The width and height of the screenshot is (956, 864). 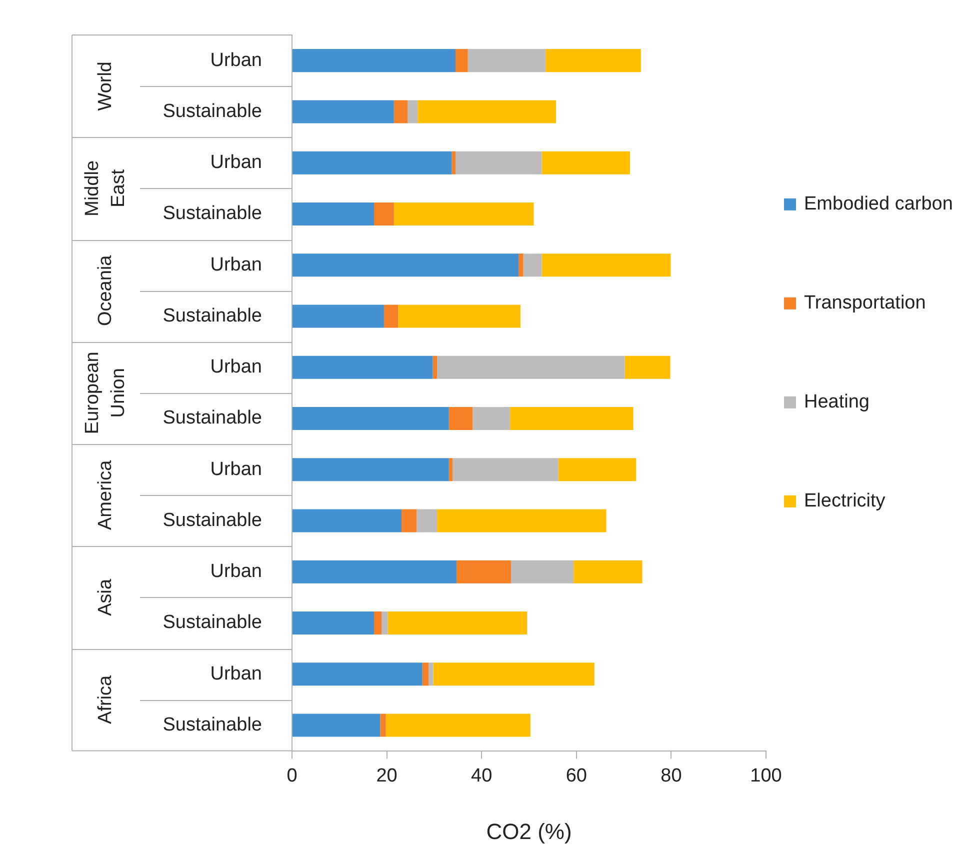 I want to click on text: America, so click(x=105, y=495).